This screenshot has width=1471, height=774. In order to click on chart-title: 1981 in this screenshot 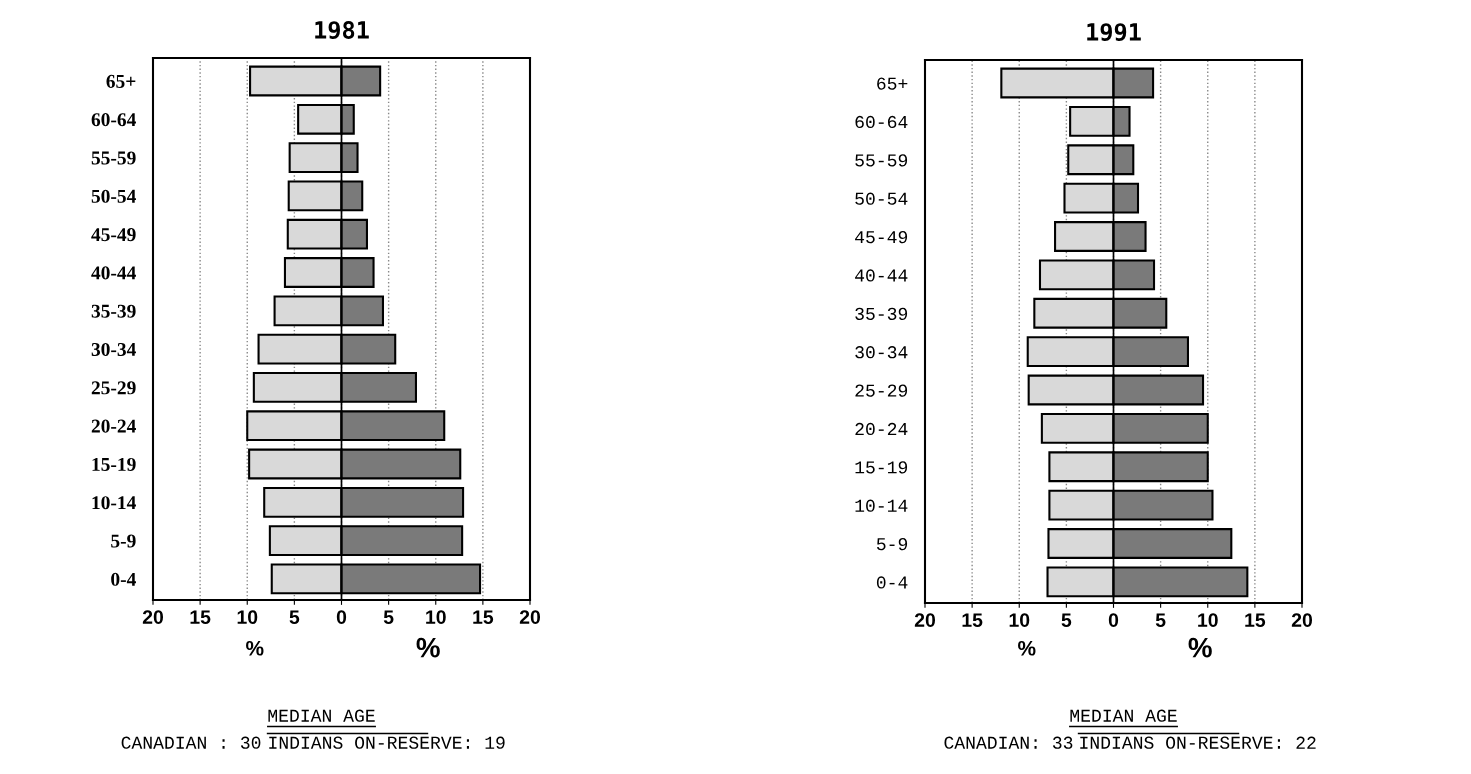, I will do `click(342, 30)`.